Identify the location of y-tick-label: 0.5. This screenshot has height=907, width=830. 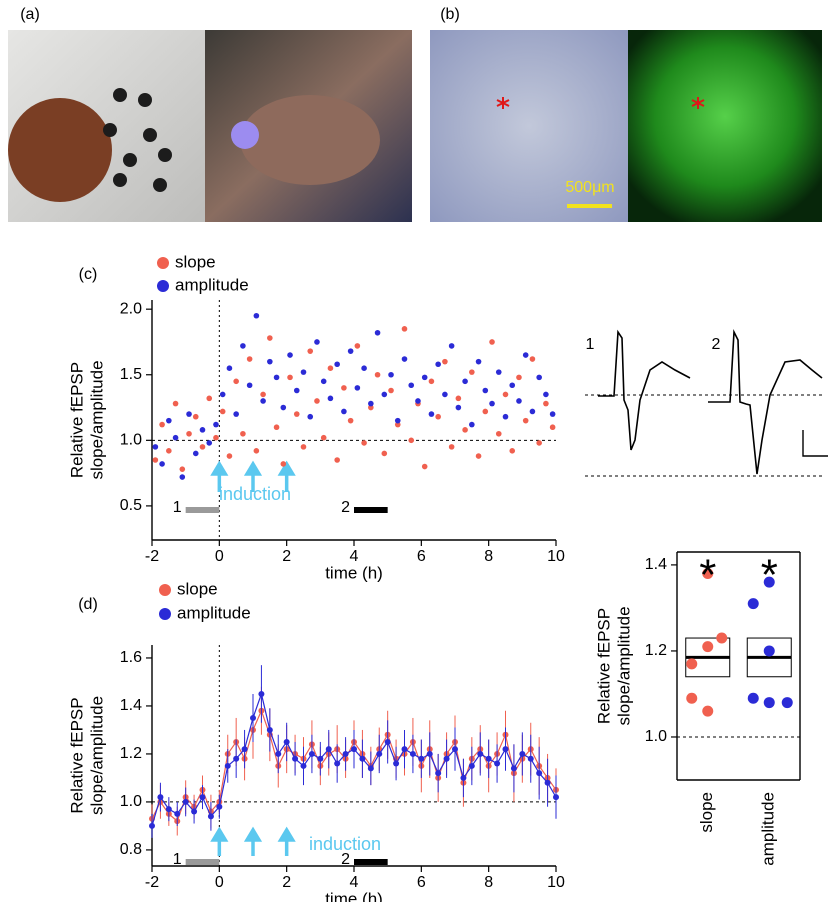
(131, 505).